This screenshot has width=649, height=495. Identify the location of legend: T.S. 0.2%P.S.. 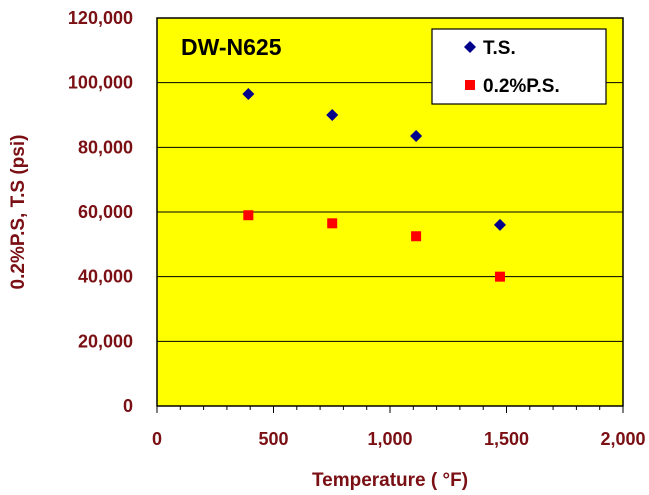
(519, 66).